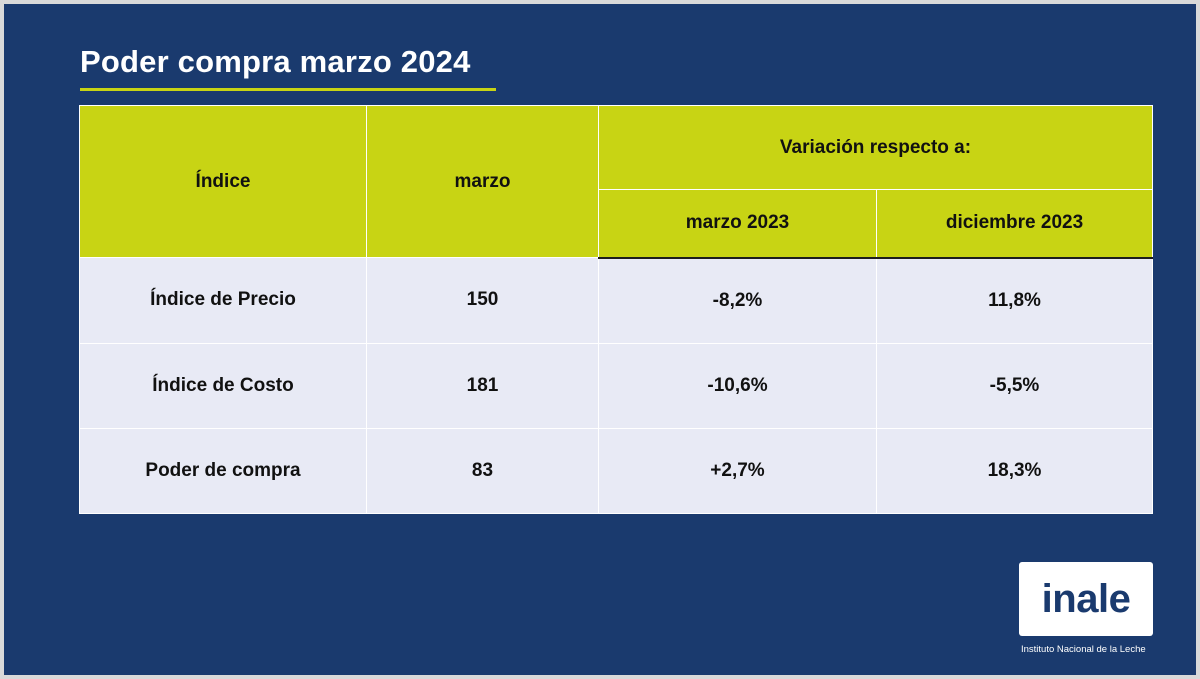 Image resolution: width=1200 pixels, height=679 pixels. What do you see at coordinates (737, 385) in the screenshot?
I see `row-var-march-2023: -10,6%` at bounding box center [737, 385].